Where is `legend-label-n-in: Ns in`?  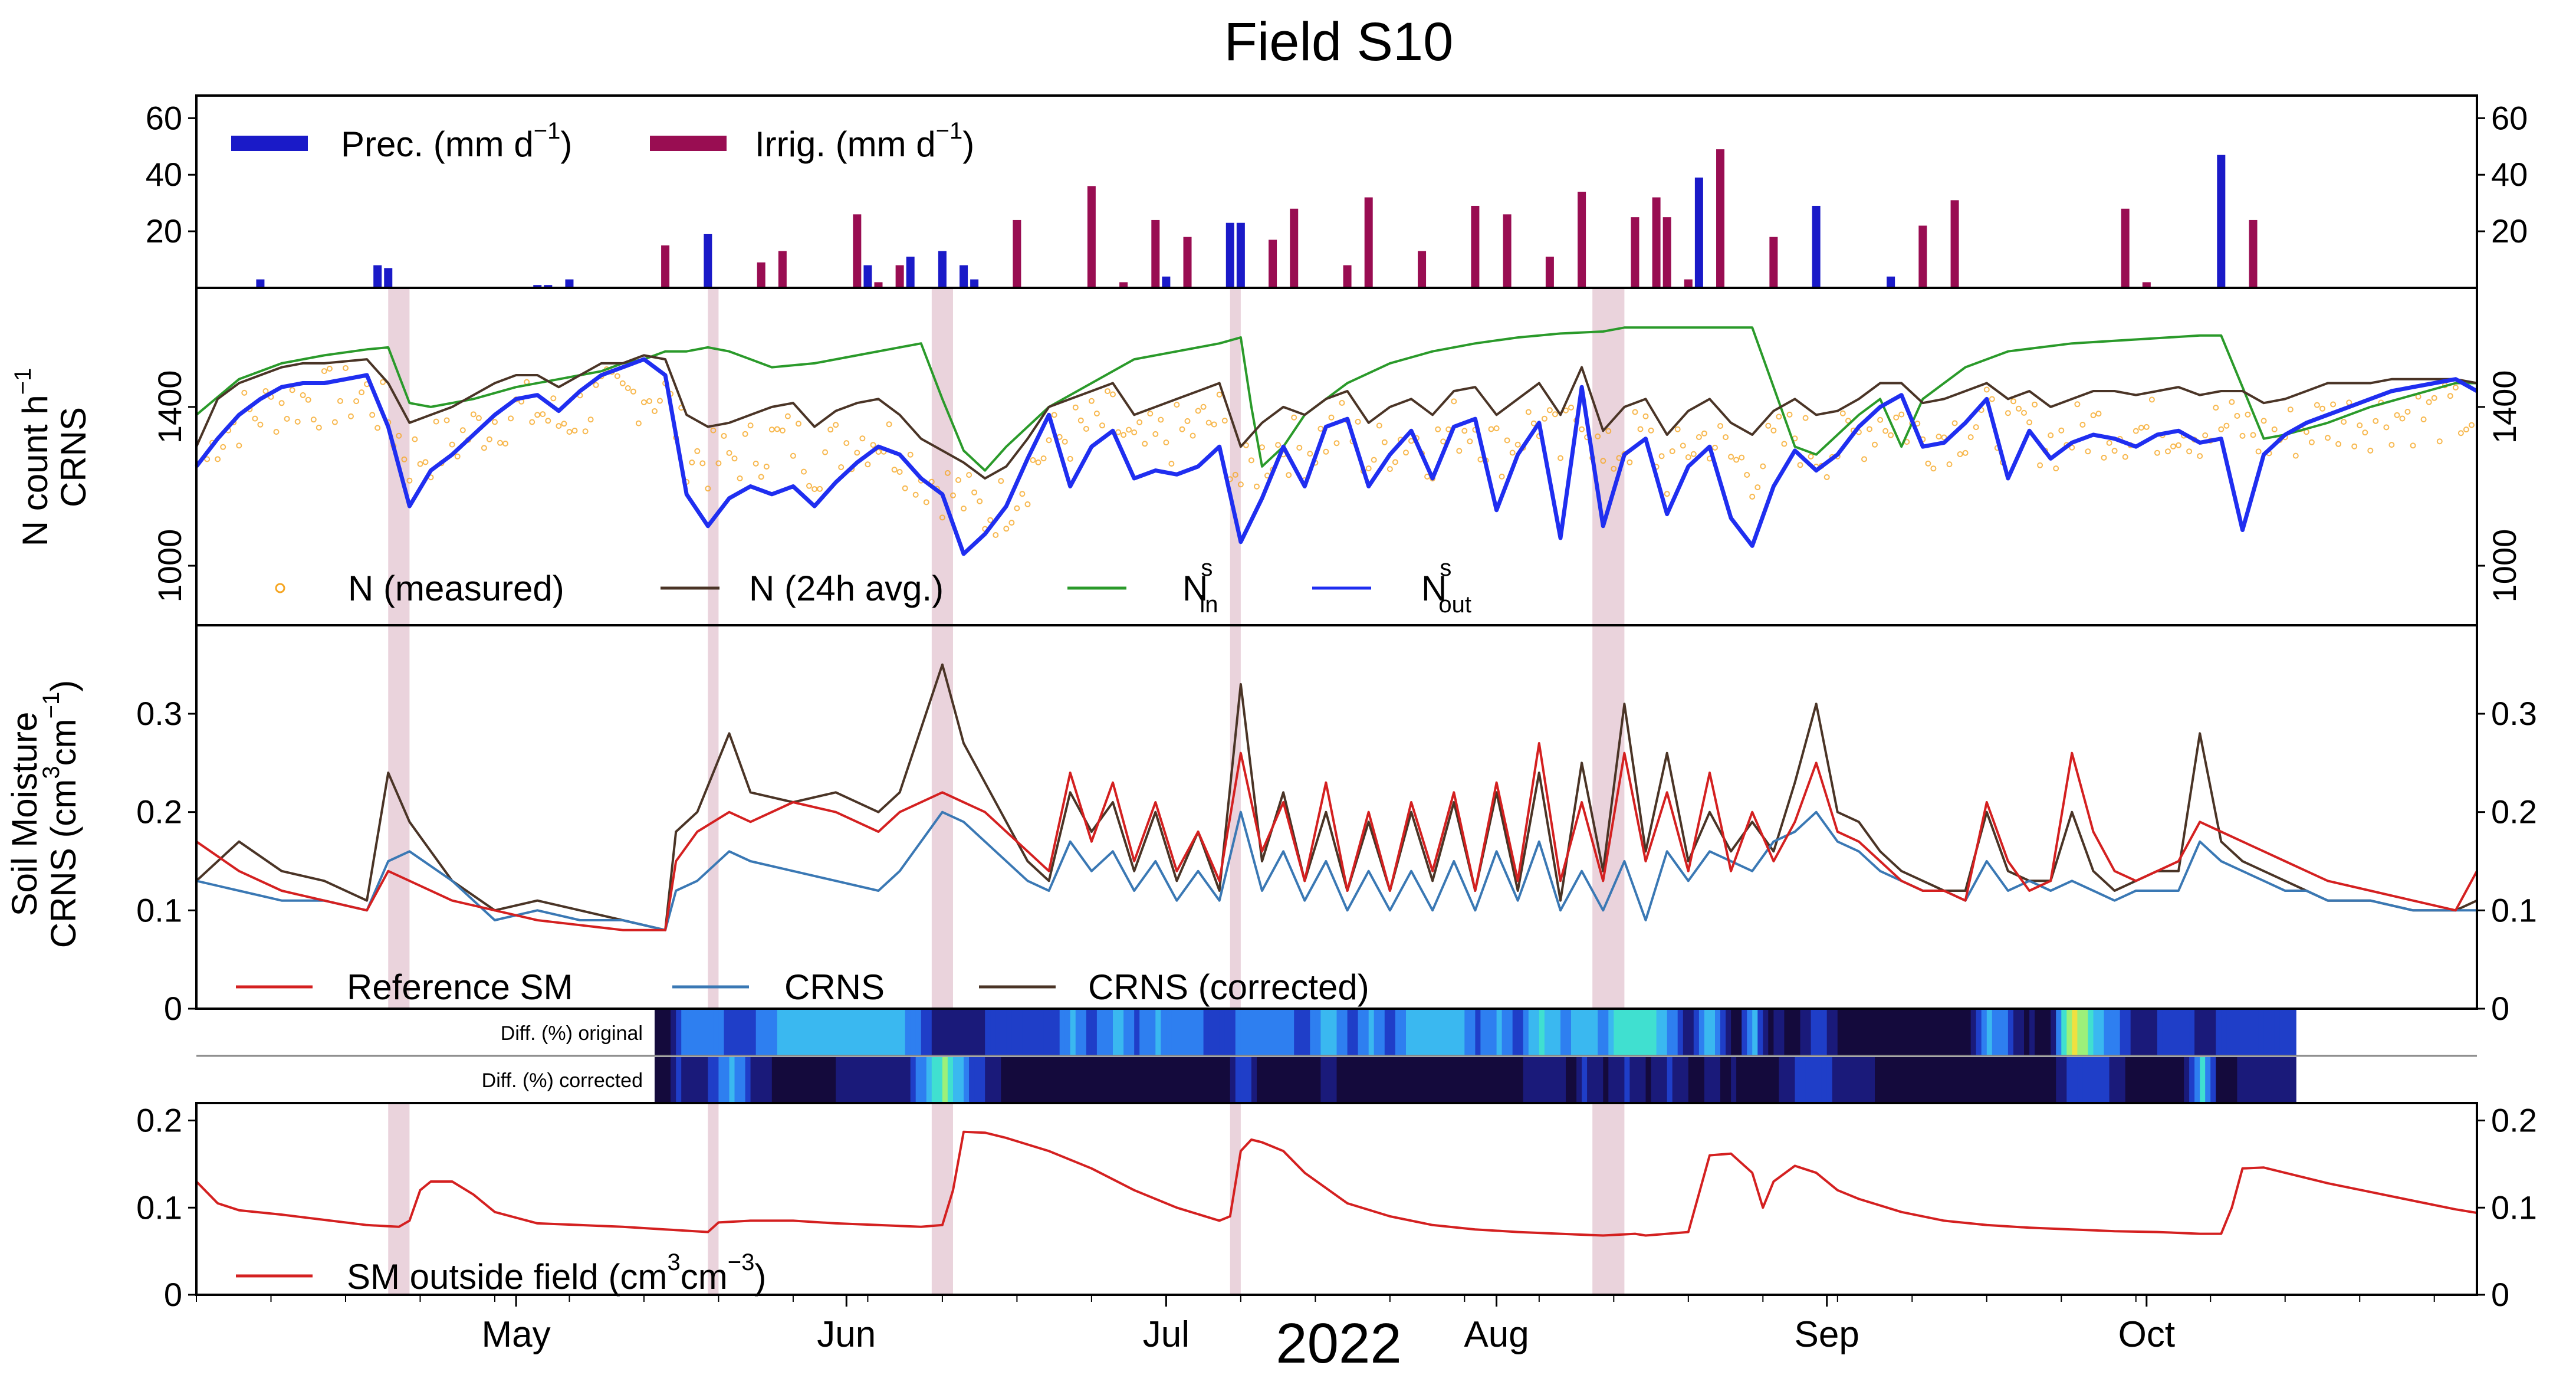 legend-label-n-in: Ns in is located at coordinates (1200, 586).